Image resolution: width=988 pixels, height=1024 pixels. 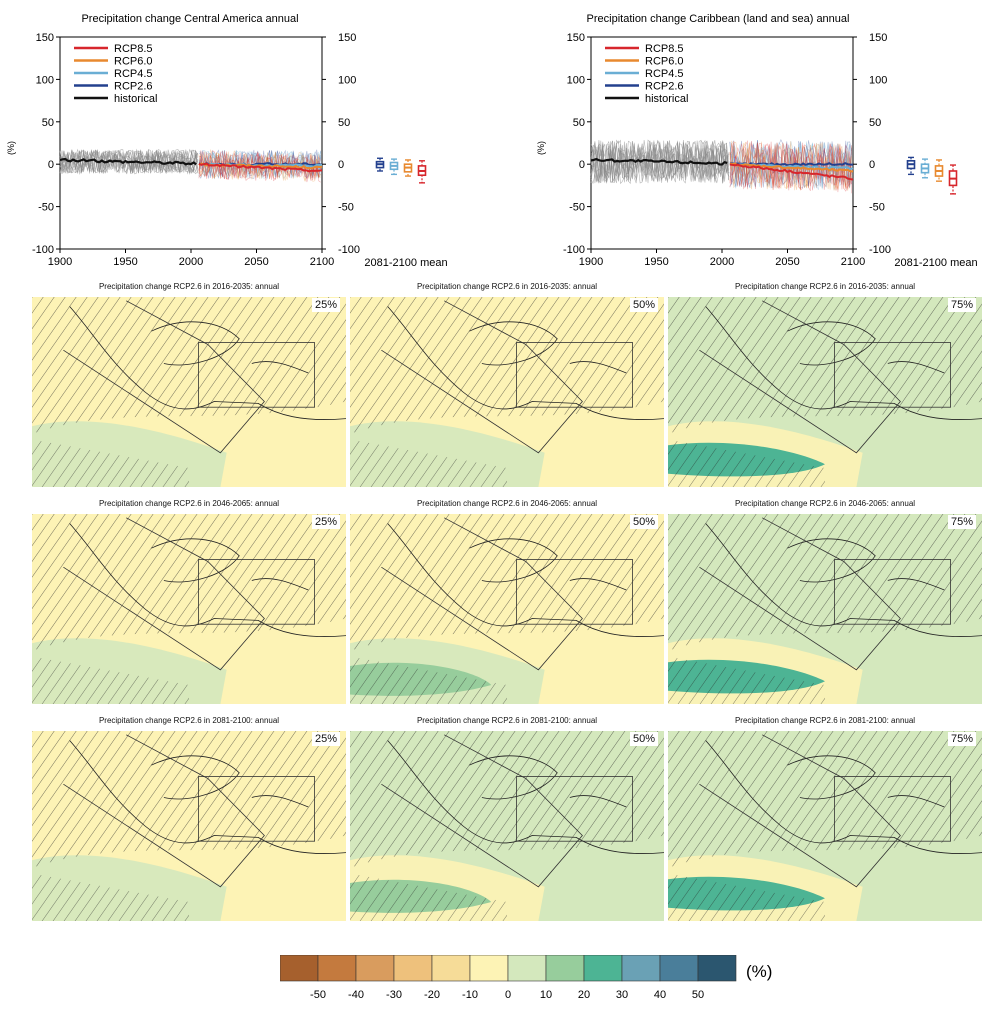 What do you see at coordinates (877, 208) in the screenshot?
I see `y-tick-label-right: -50` at bounding box center [877, 208].